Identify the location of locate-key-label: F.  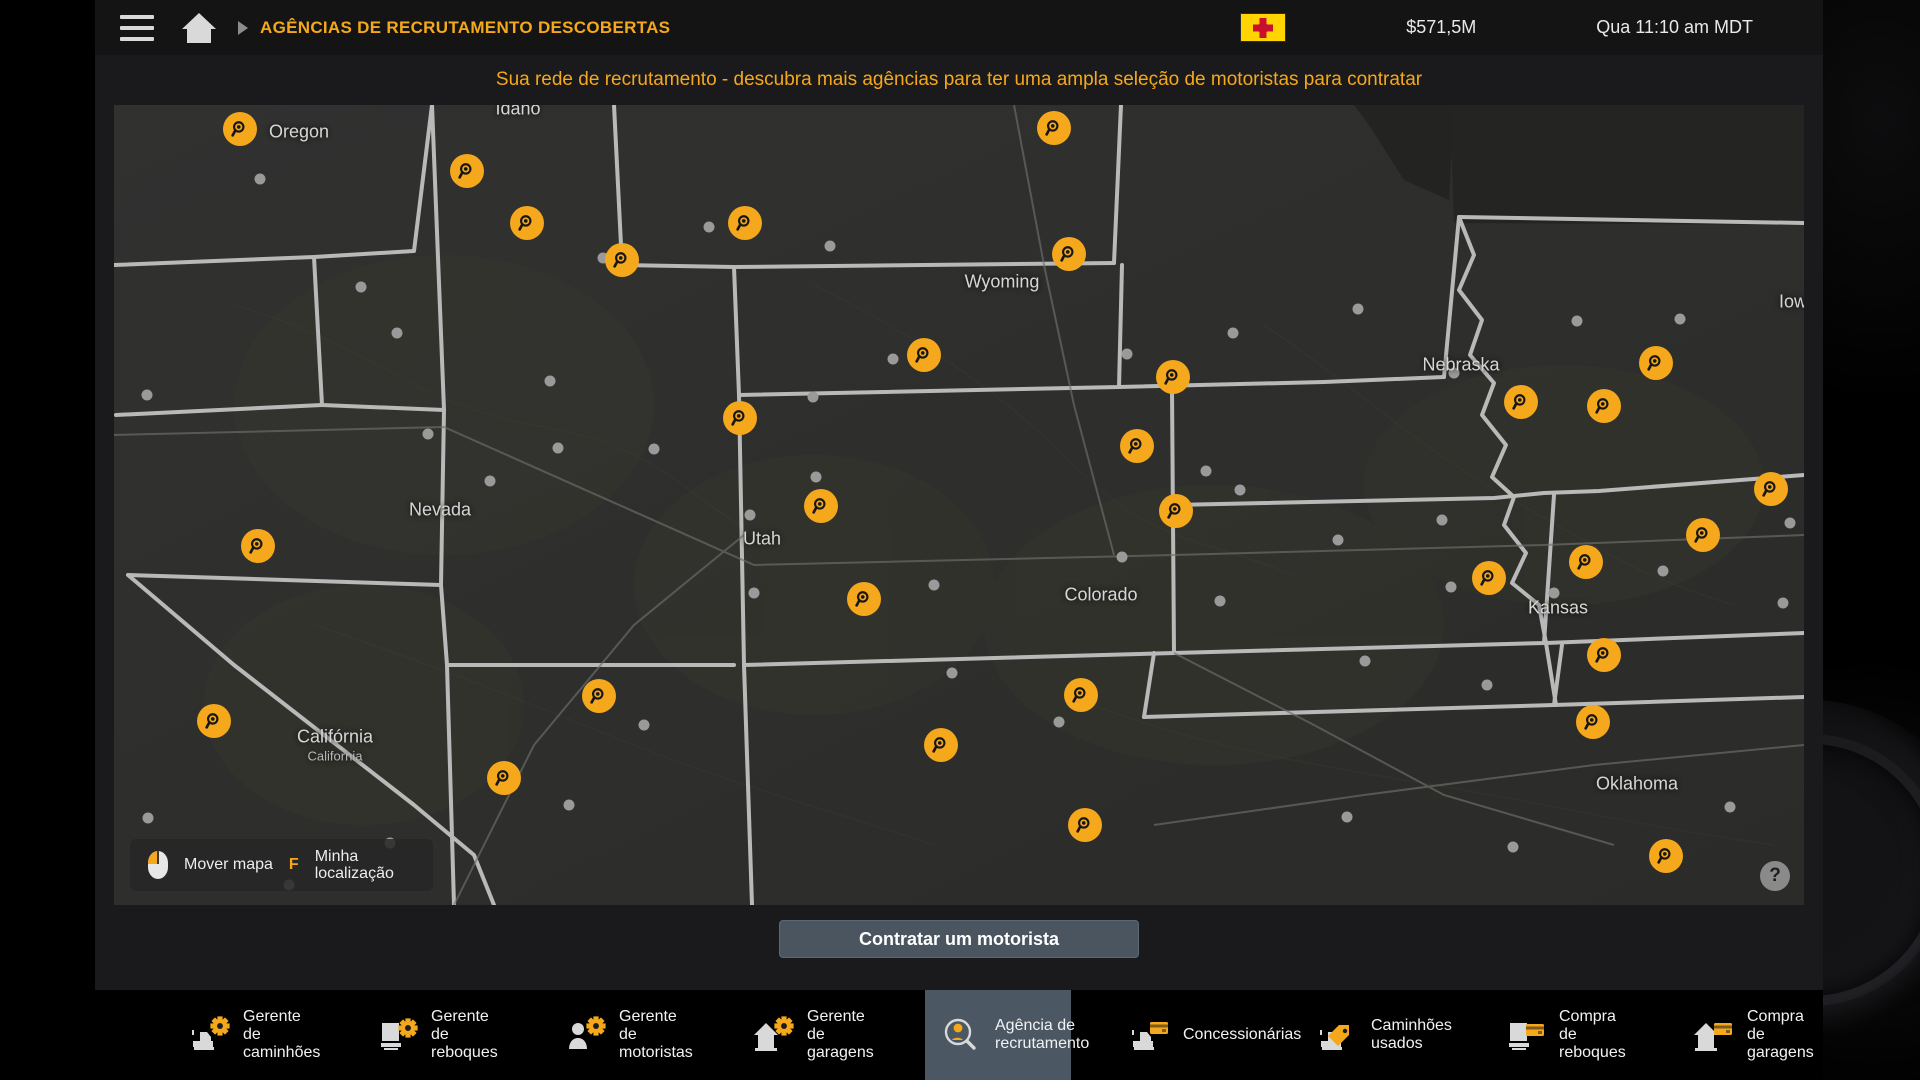
(293, 864).